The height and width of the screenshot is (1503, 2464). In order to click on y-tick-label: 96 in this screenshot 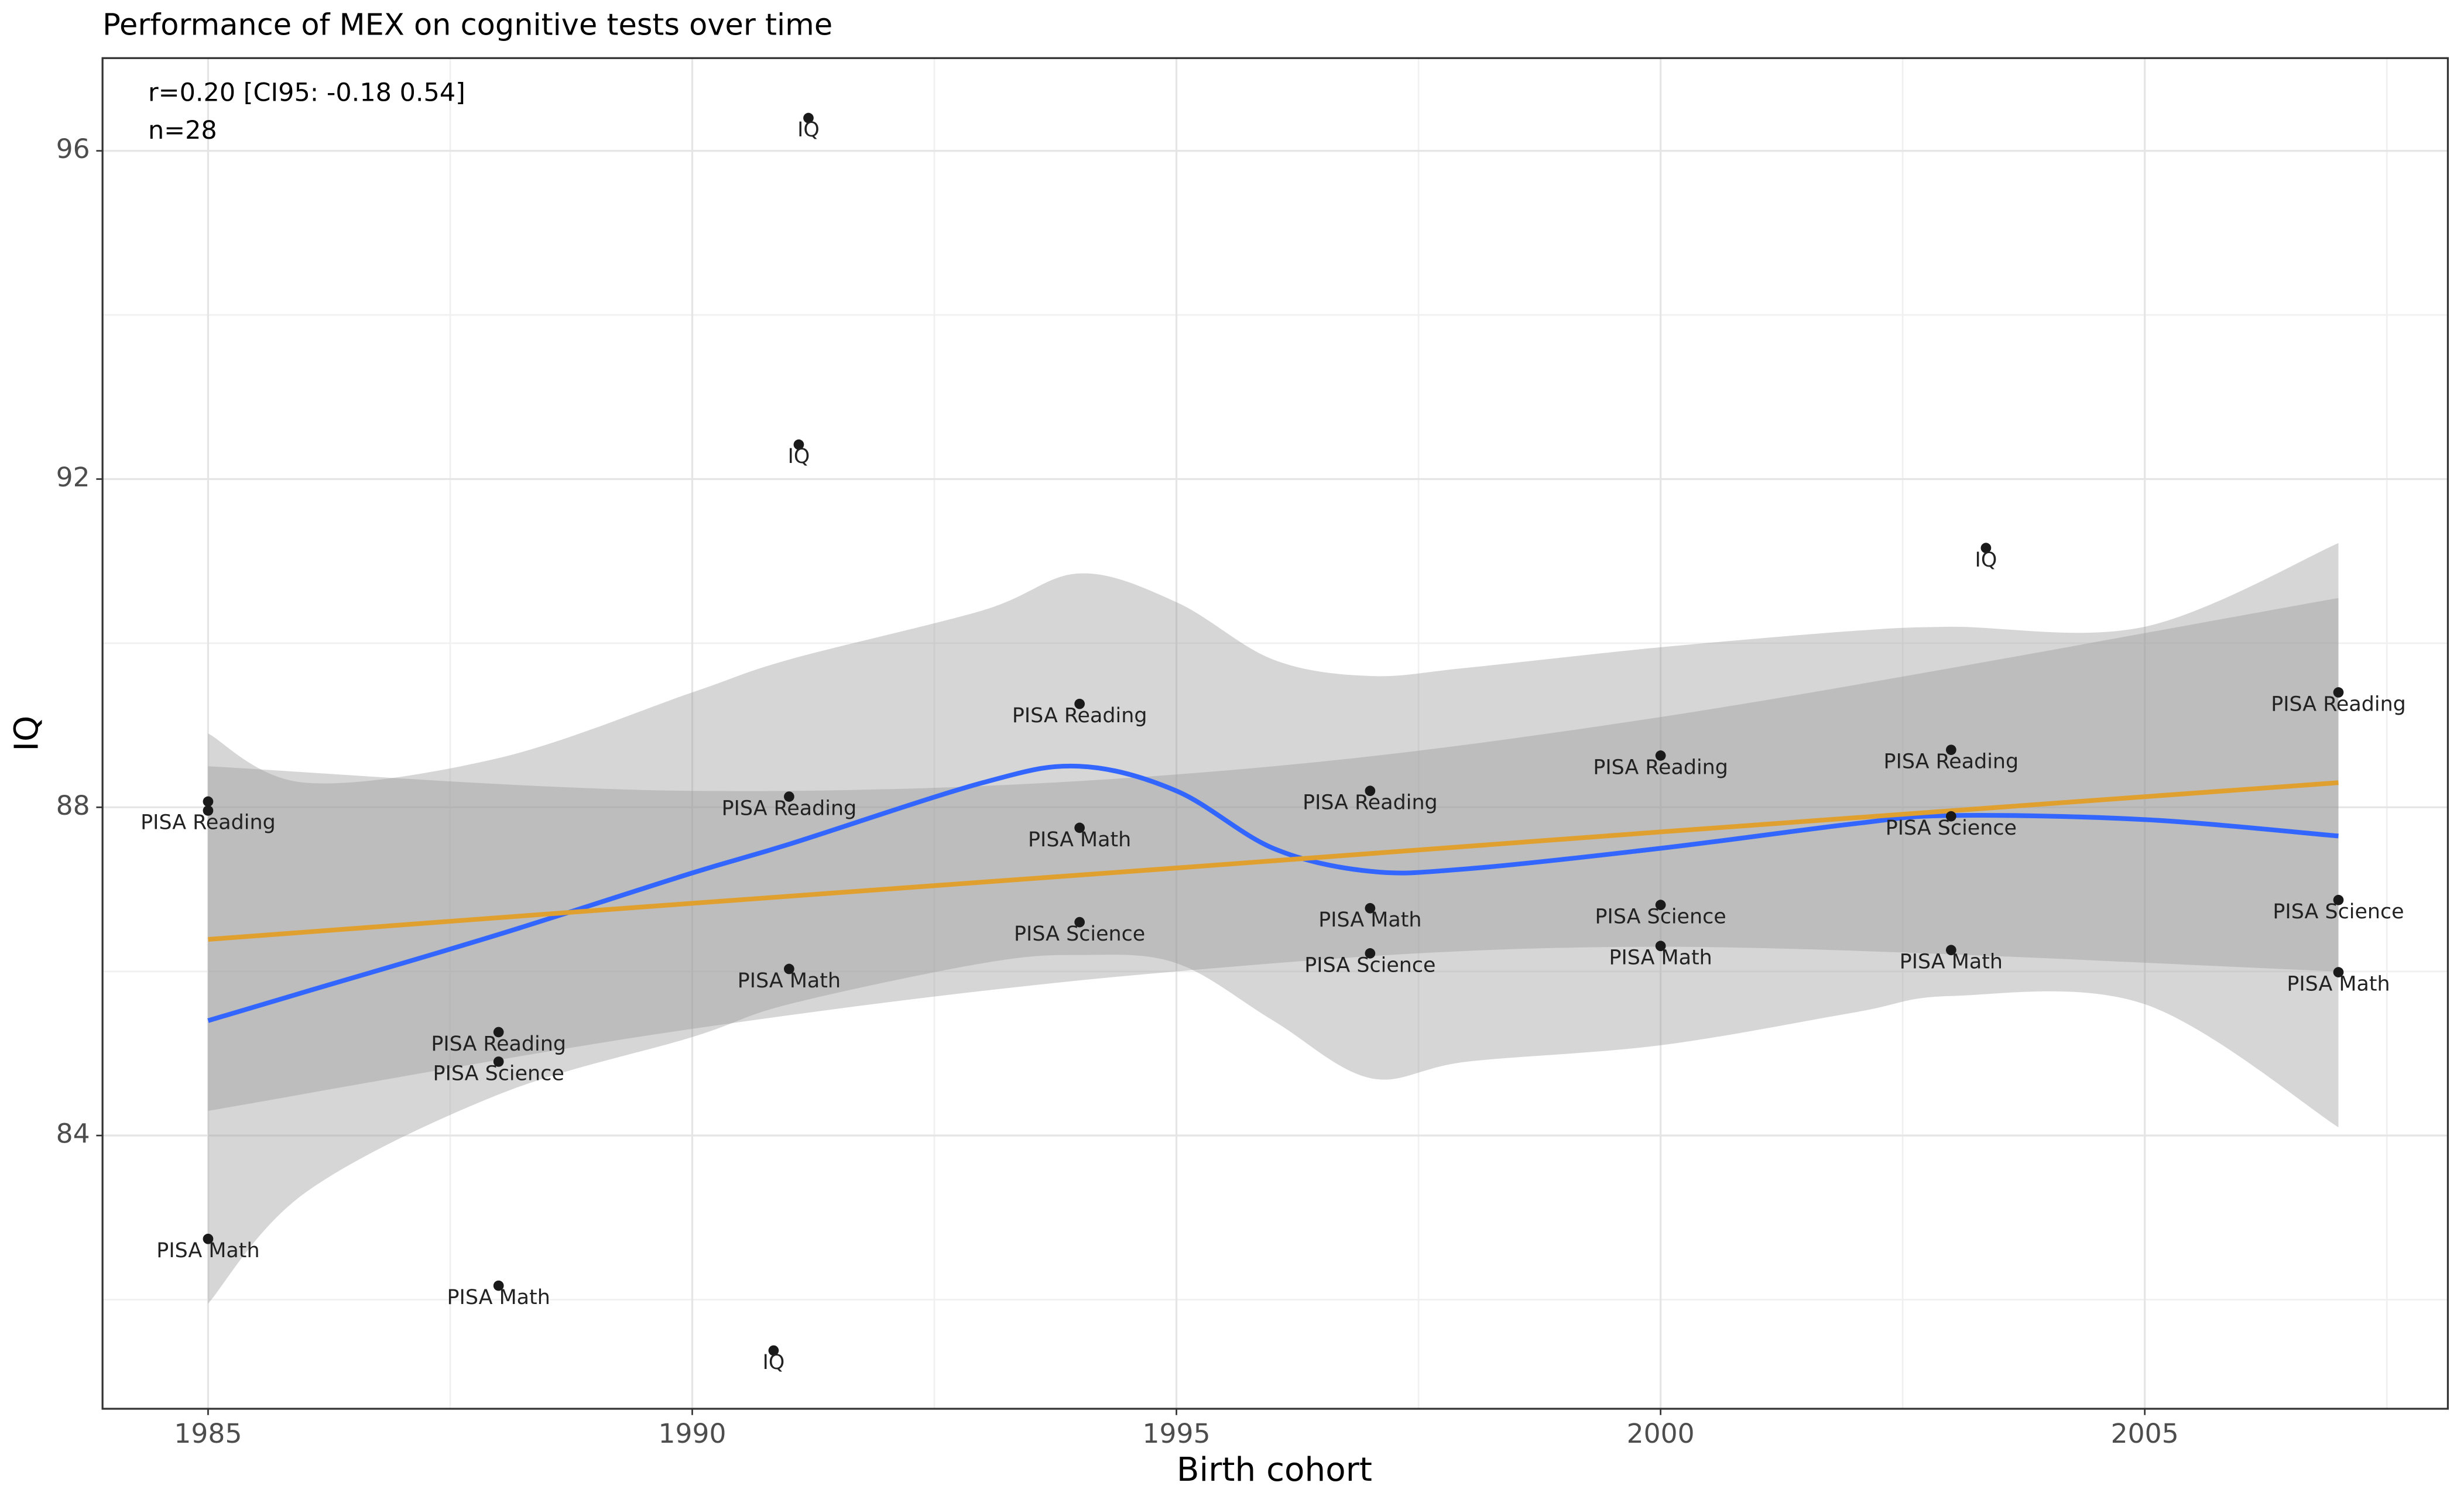, I will do `click(73, 148)`.